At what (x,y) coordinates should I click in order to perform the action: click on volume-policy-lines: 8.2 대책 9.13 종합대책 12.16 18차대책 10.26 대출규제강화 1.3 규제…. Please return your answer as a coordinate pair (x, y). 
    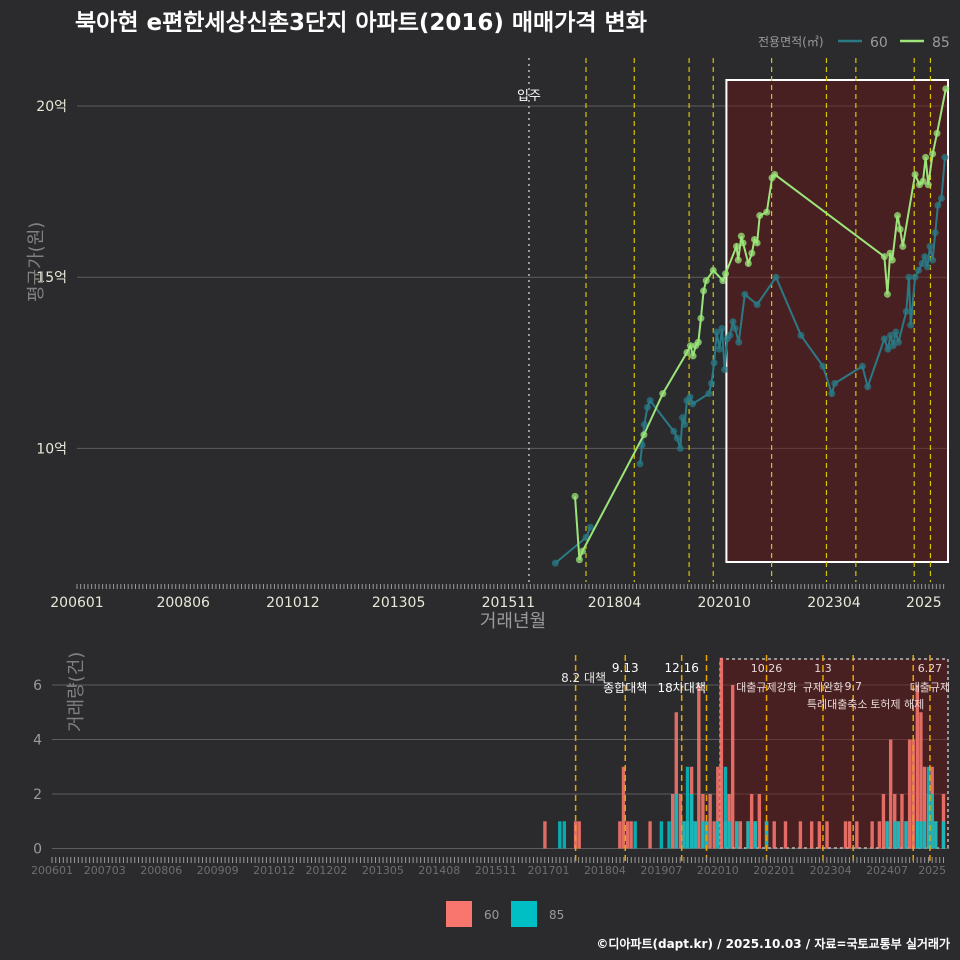
    Looking at the image, I should click on (755, 758).